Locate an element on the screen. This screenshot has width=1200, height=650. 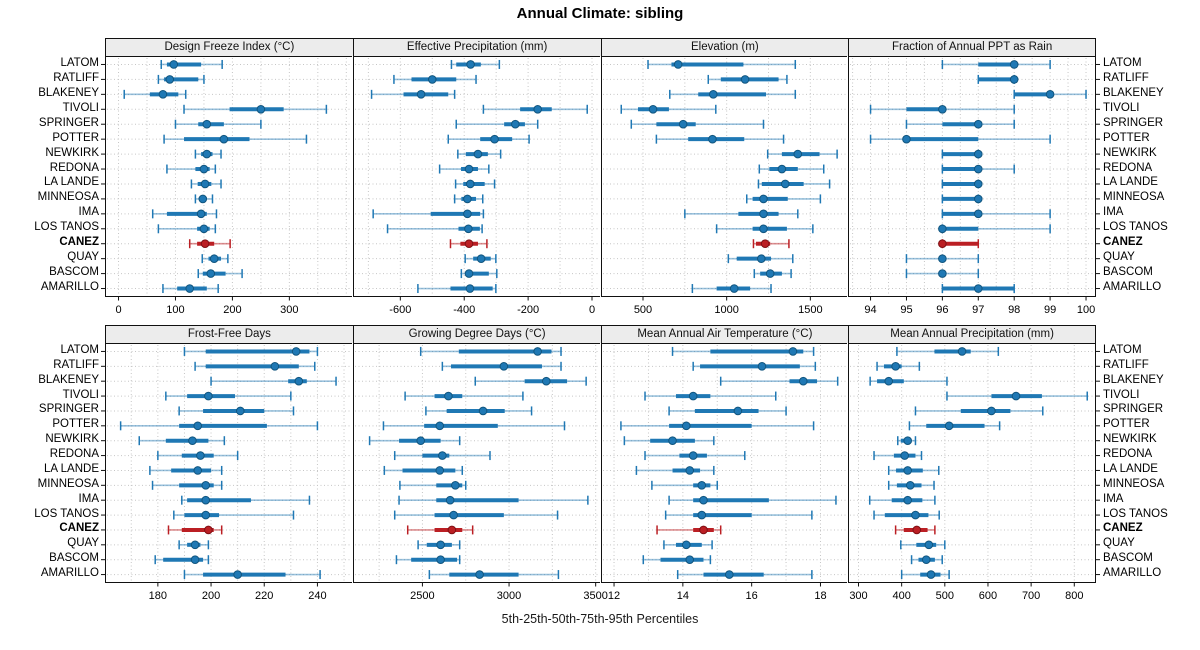
x-tick-label: -400 is located at coordinates (464, 310).